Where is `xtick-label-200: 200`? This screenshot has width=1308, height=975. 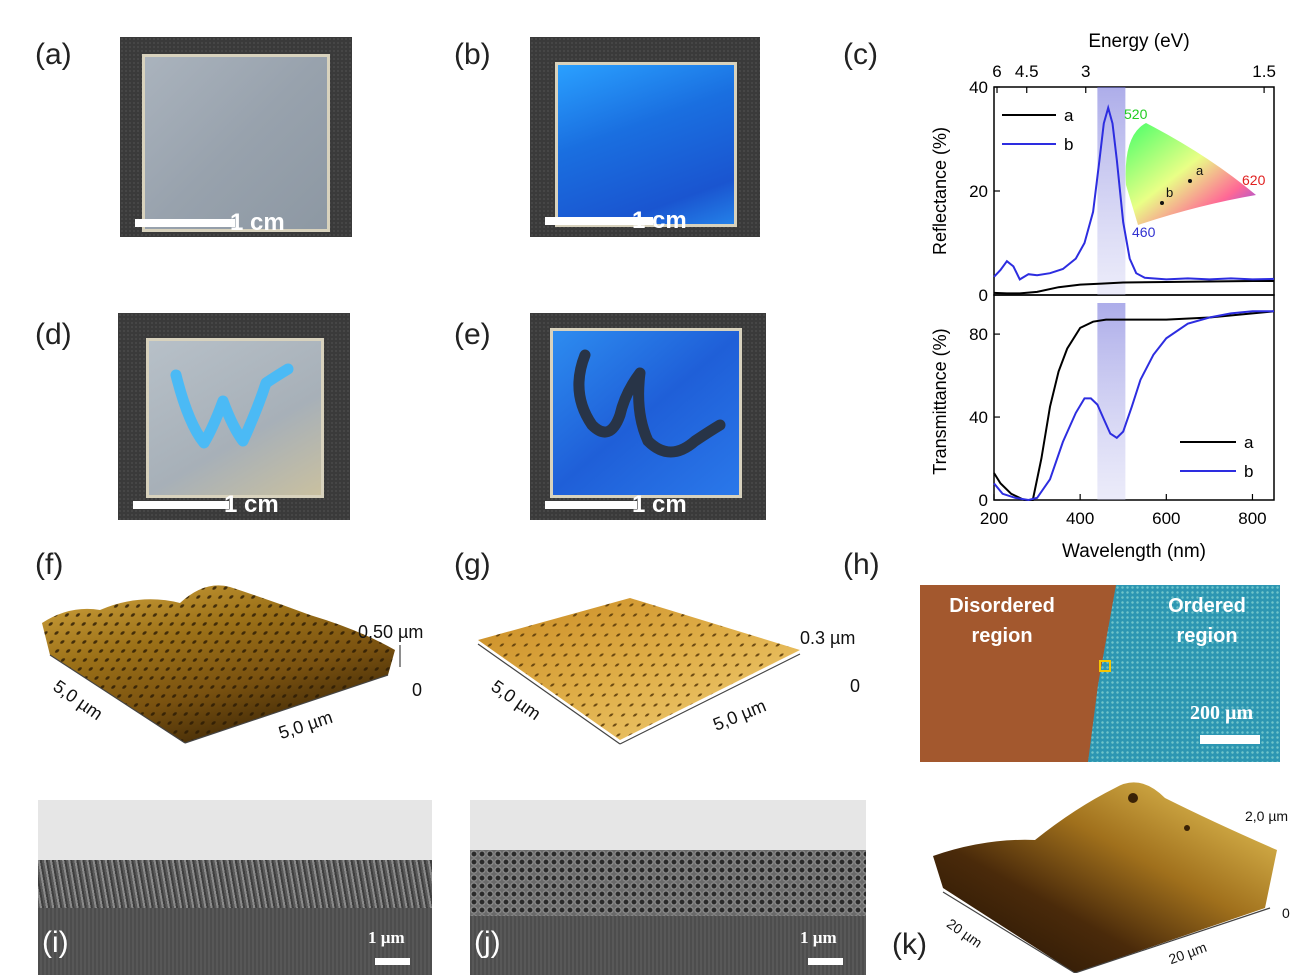 xtick-label-200: 200 is located at coordinates (994, 518).